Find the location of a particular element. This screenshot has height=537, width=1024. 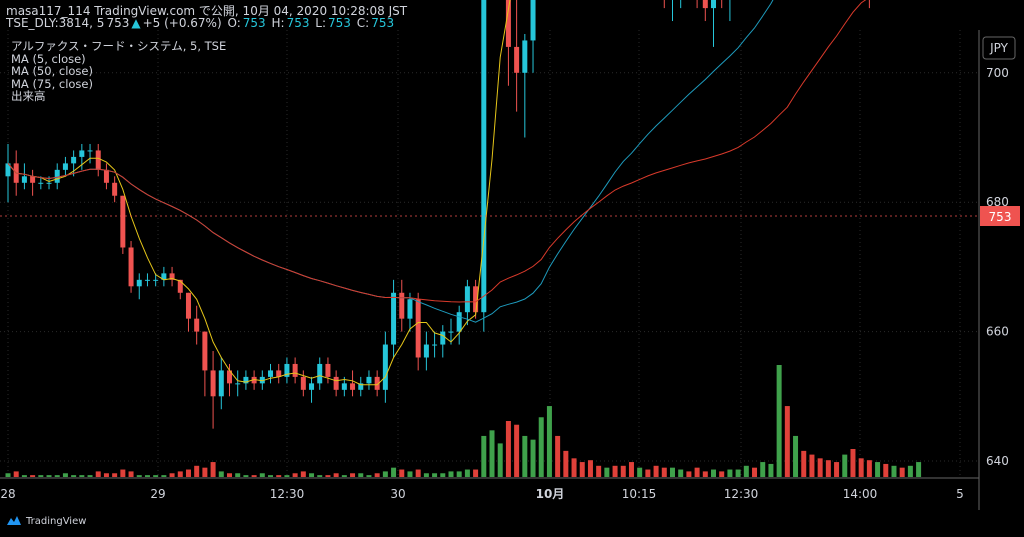

currency-badge: JPY is located at coordinates (999, 48).